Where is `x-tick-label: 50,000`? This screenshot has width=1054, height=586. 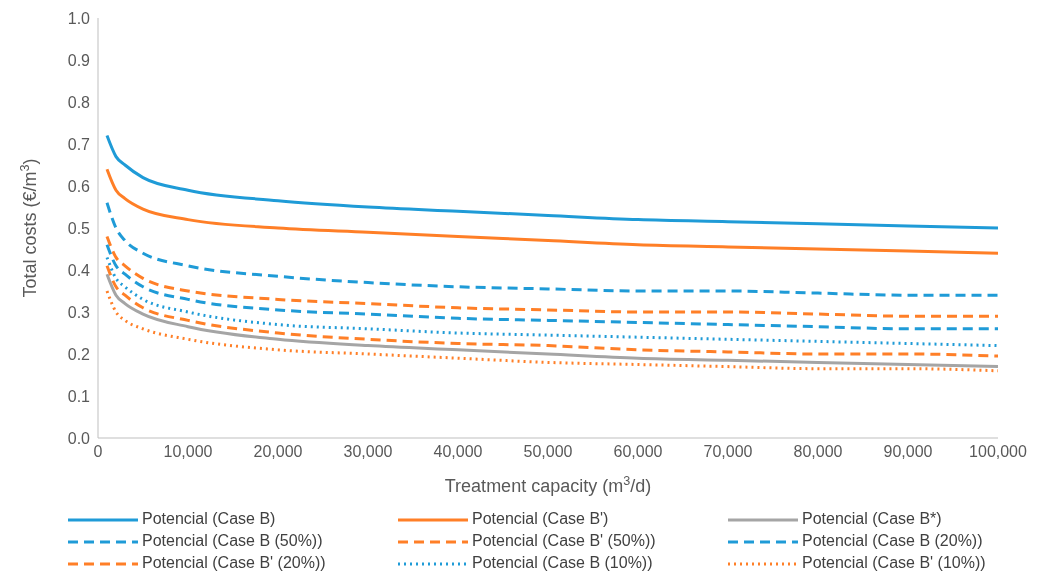
x-tick-label: 50,000 is located at coordinates (548, 452).